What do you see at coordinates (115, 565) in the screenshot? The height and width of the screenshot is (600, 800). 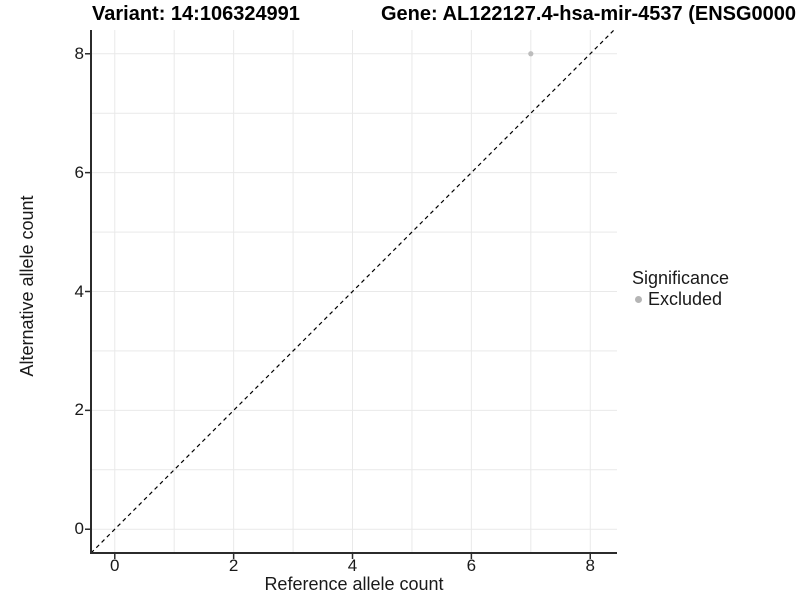 I see `x-tick-label: 0` at bounding box center [115, 565].